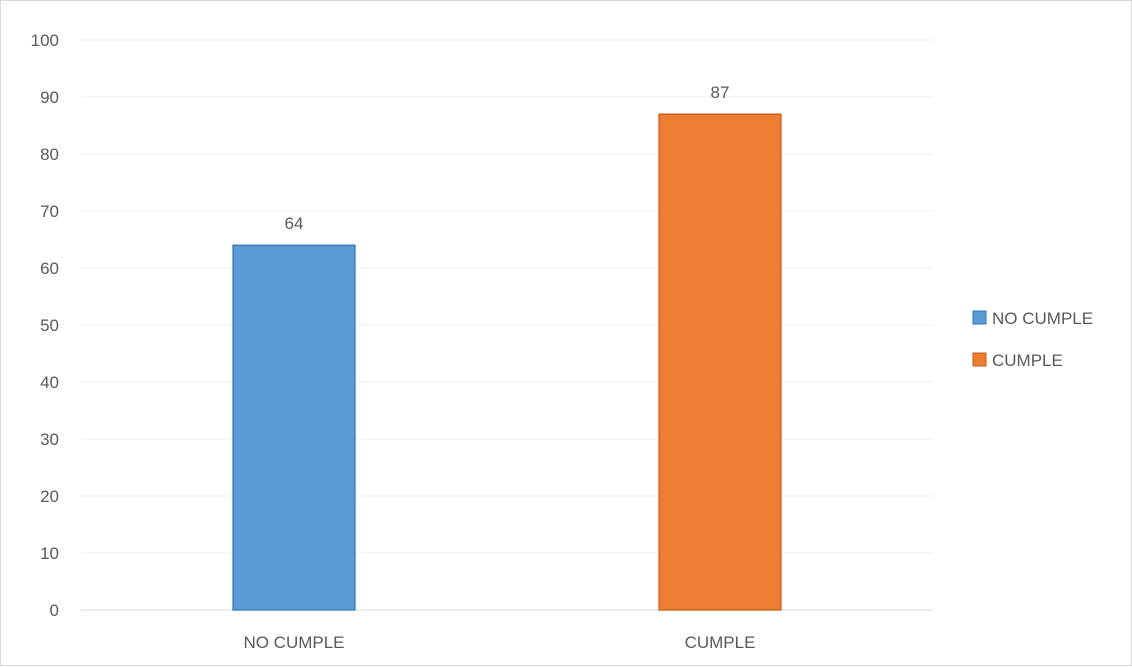  What do you see at coordinates (1042, 318) in the screenshot?
I see `legend-label: NO CUMPLE` at bounding box center [1042, 318].